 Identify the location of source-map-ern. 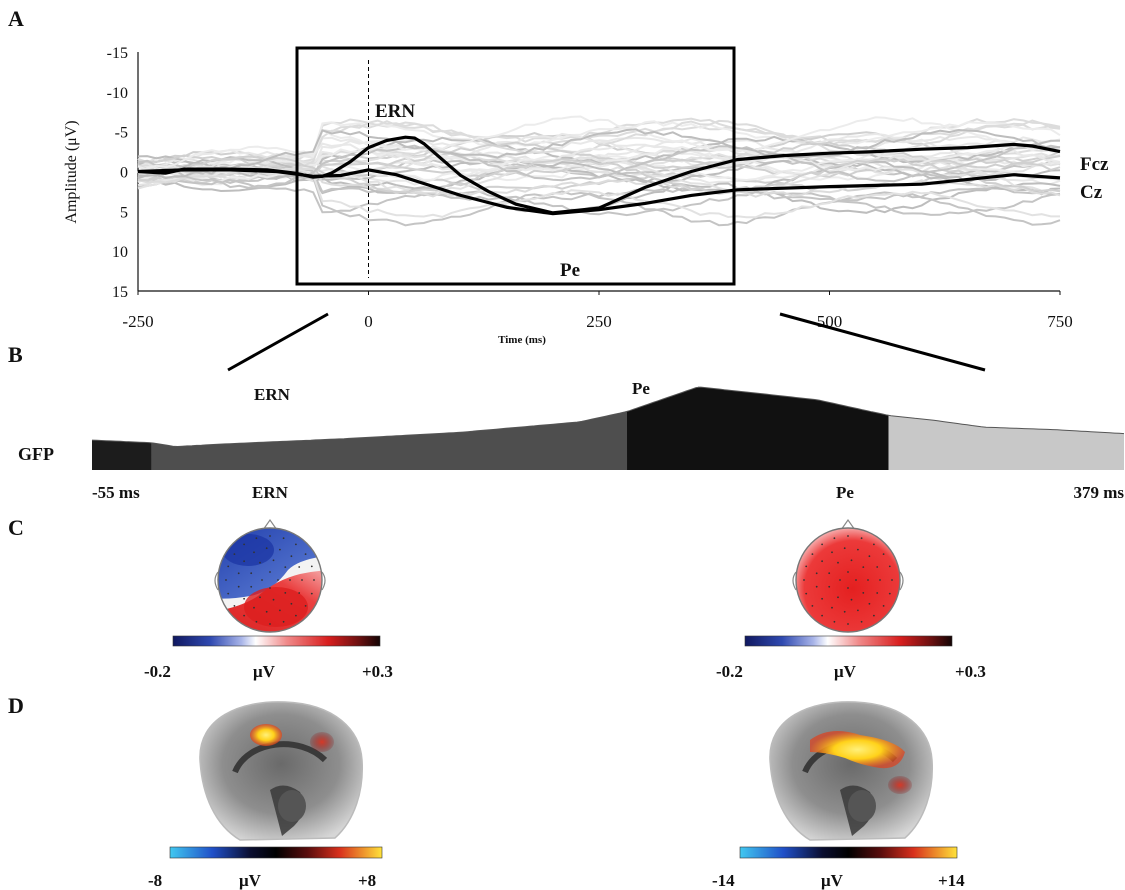
(281, 771).